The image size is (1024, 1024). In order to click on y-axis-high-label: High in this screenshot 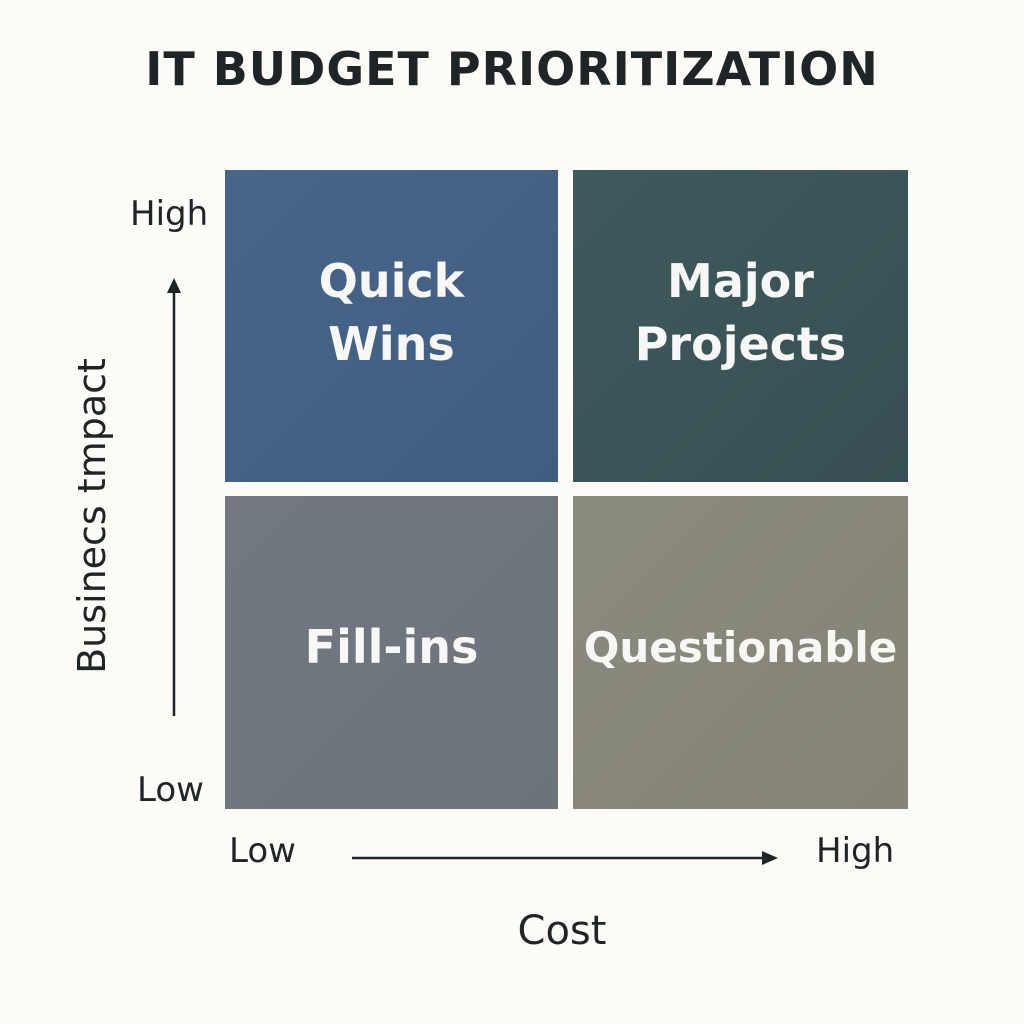, I will do `click(169, 214)`.